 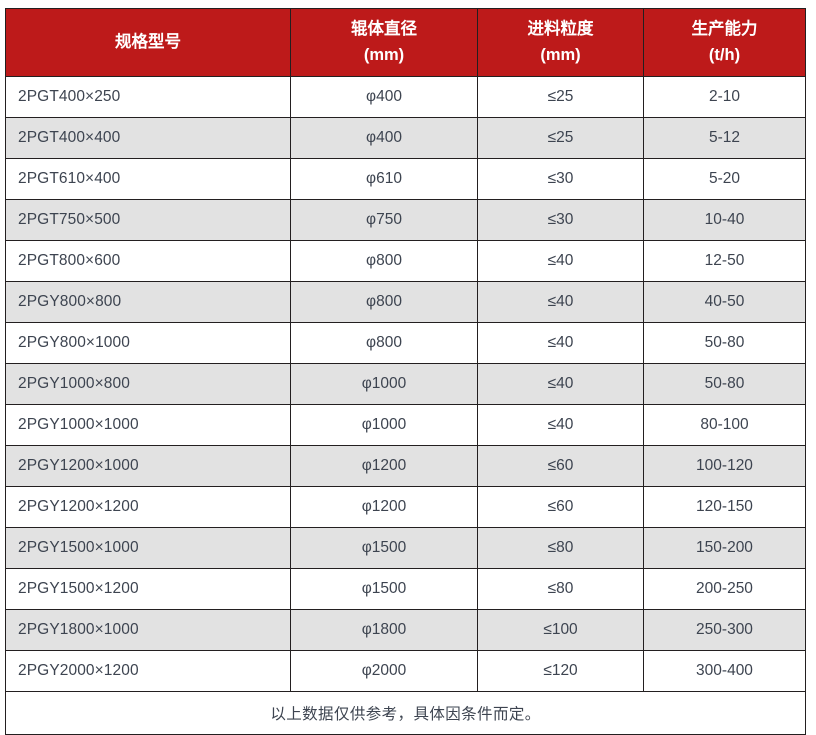 What do you see at coordinates (148, 220) in the screenshot?
I see `cell-model: 2PGT750×500` at bounding box center [148, 220].